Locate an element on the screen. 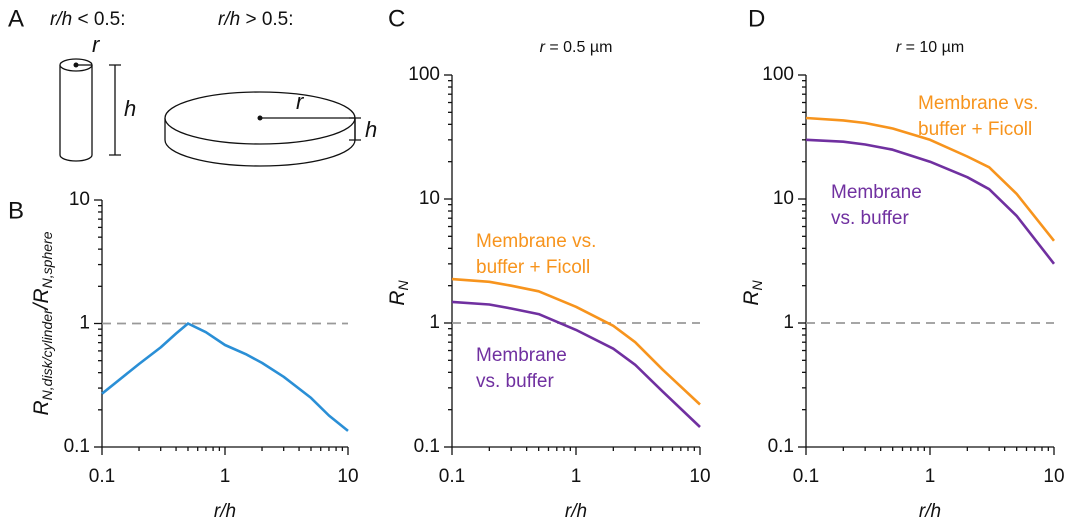  panel-letter: B is located at coordinates (16, 210).